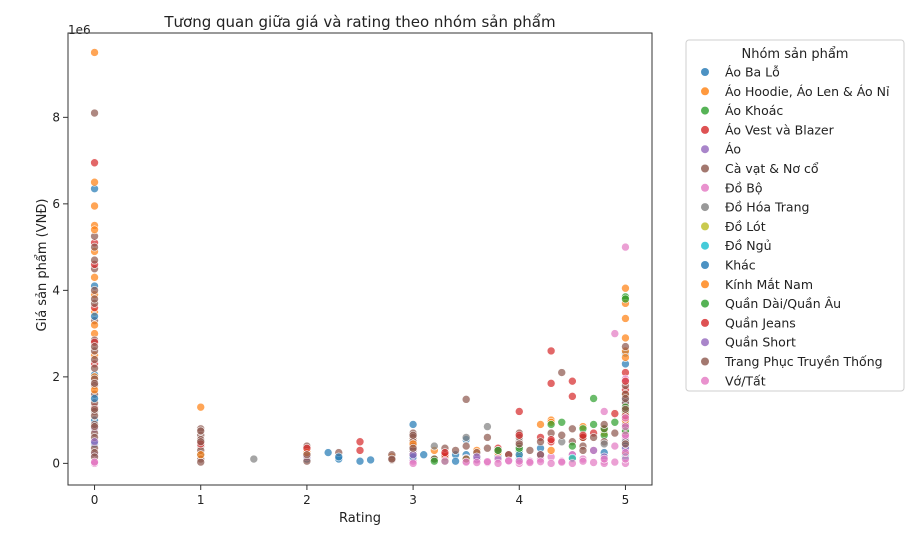 Image resolution: width=919 pixels, height=534 pixels. I want to click on legend-item: Quần Jeans, so click(748, 322).